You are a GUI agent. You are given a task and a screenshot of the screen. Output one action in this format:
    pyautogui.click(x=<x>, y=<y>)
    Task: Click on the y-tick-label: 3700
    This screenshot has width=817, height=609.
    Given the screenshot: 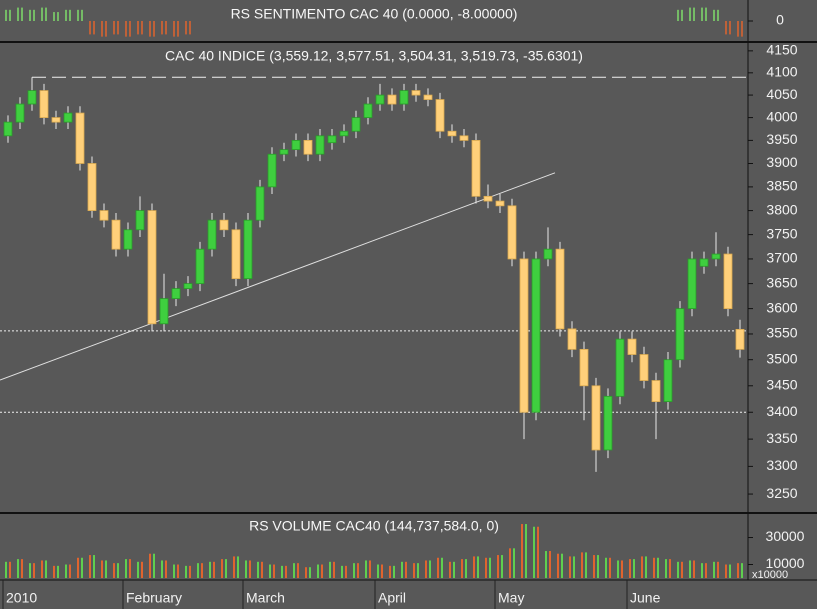 What is the action you would take?
    pyautogui.click(x=781, y=258)
    